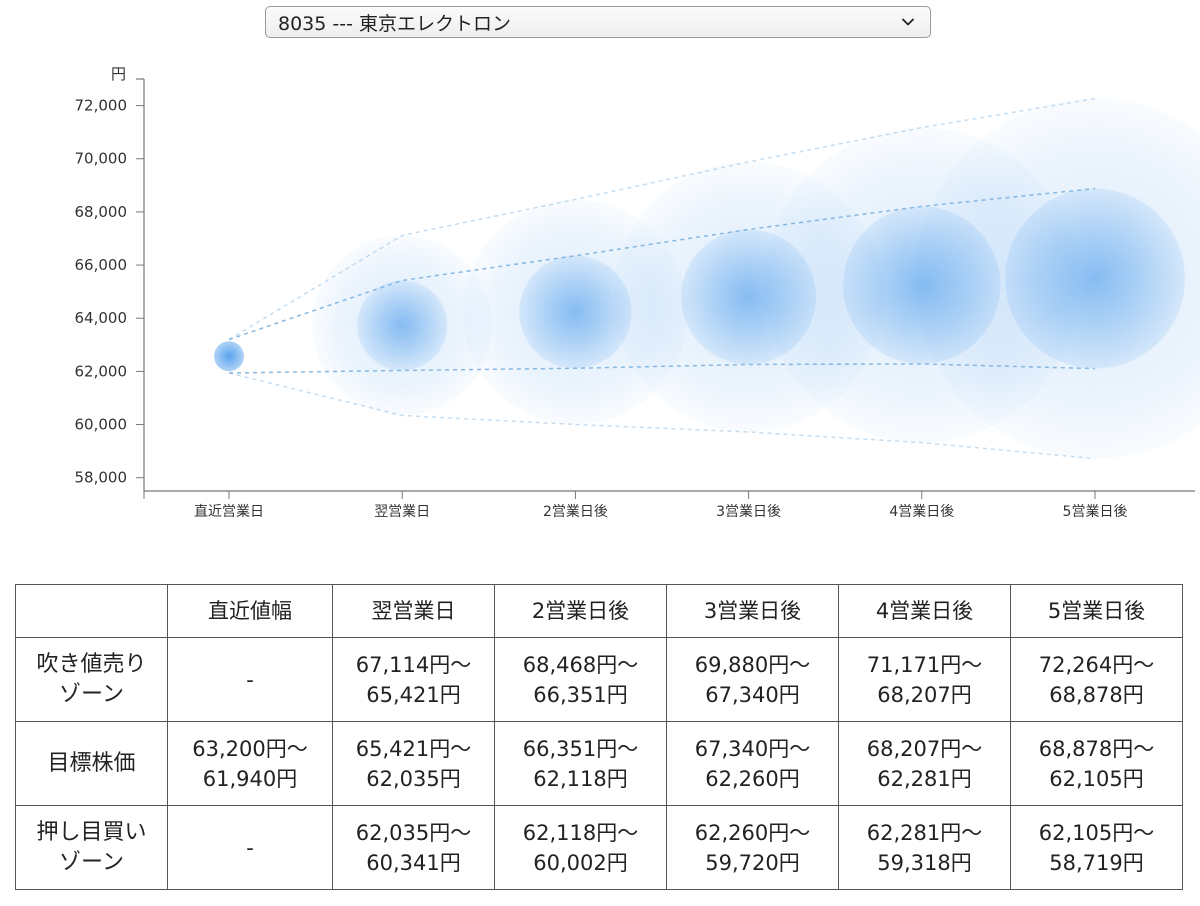  What do you see at coordinates (250, 748) in the screenshot?
I see `cell-upper: 63,200円〜` at bounding box center [250, 748].